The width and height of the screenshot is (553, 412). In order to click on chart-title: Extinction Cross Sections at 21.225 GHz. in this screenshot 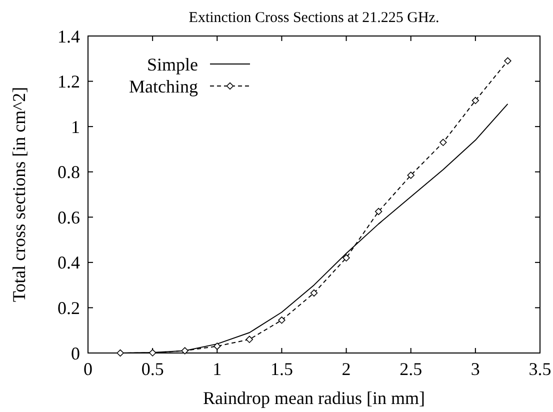, I will do `click(314, 18)`.